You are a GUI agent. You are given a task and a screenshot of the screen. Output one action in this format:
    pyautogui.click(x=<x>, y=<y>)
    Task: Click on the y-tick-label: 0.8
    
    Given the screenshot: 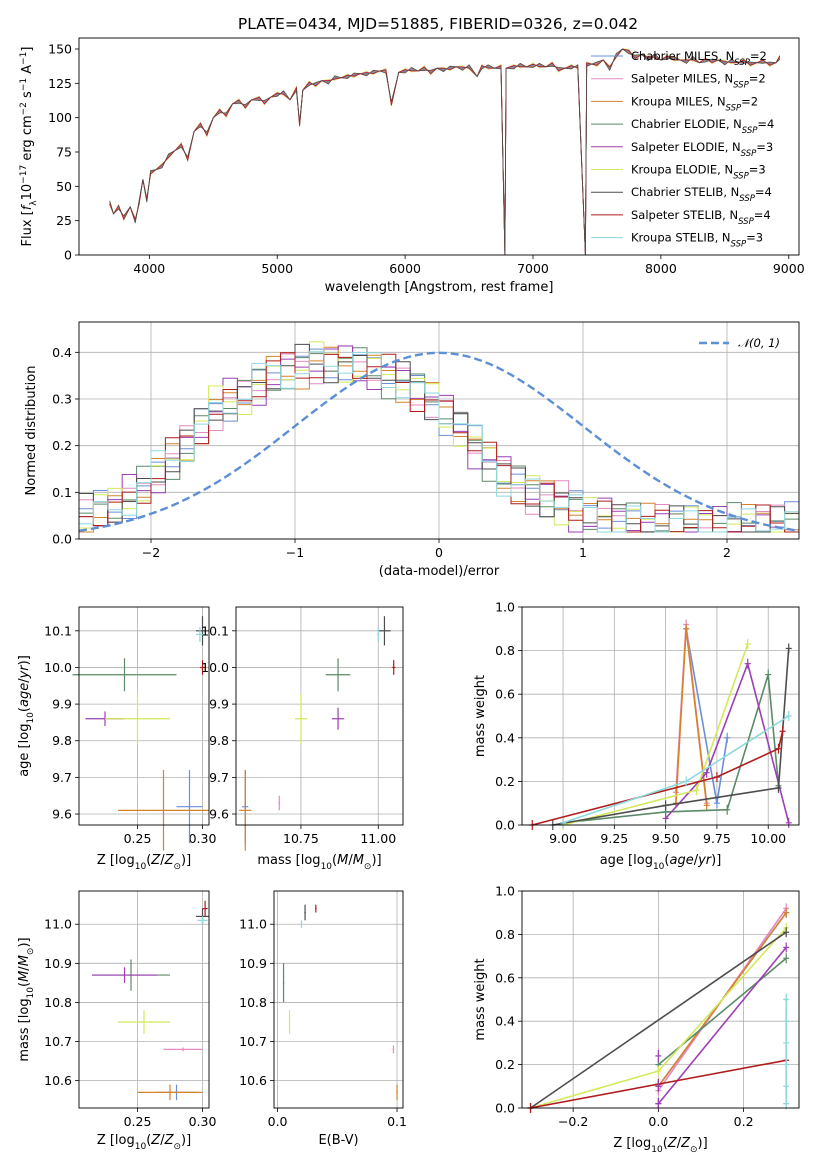 What is the action you would take?
    pyautogui.click(x=505, y=650)
    